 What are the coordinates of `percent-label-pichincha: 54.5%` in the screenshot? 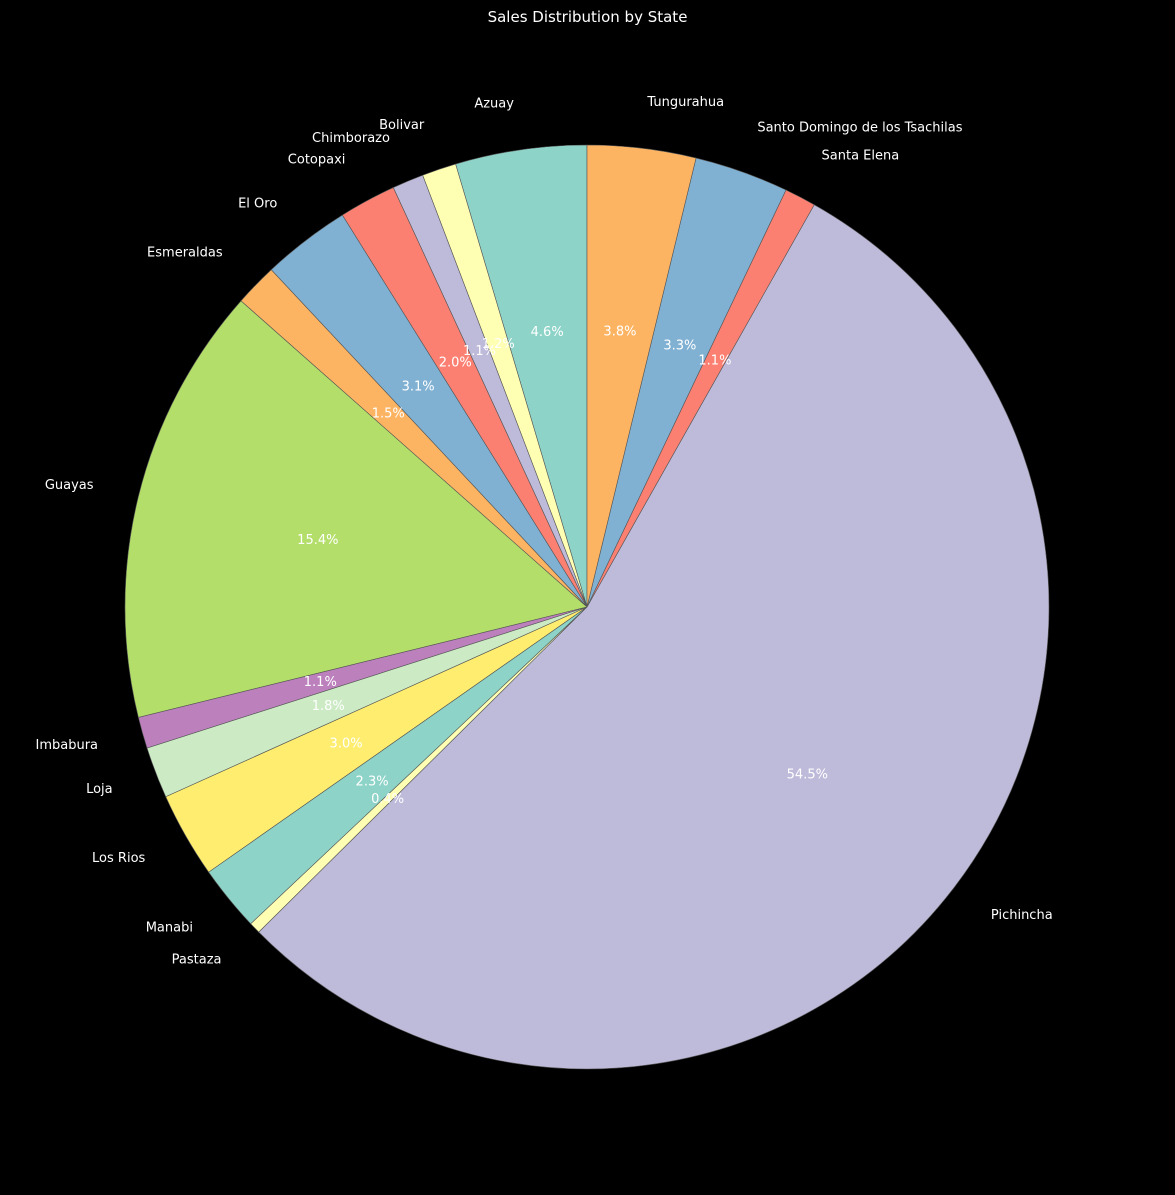 It's located at (807, 775).